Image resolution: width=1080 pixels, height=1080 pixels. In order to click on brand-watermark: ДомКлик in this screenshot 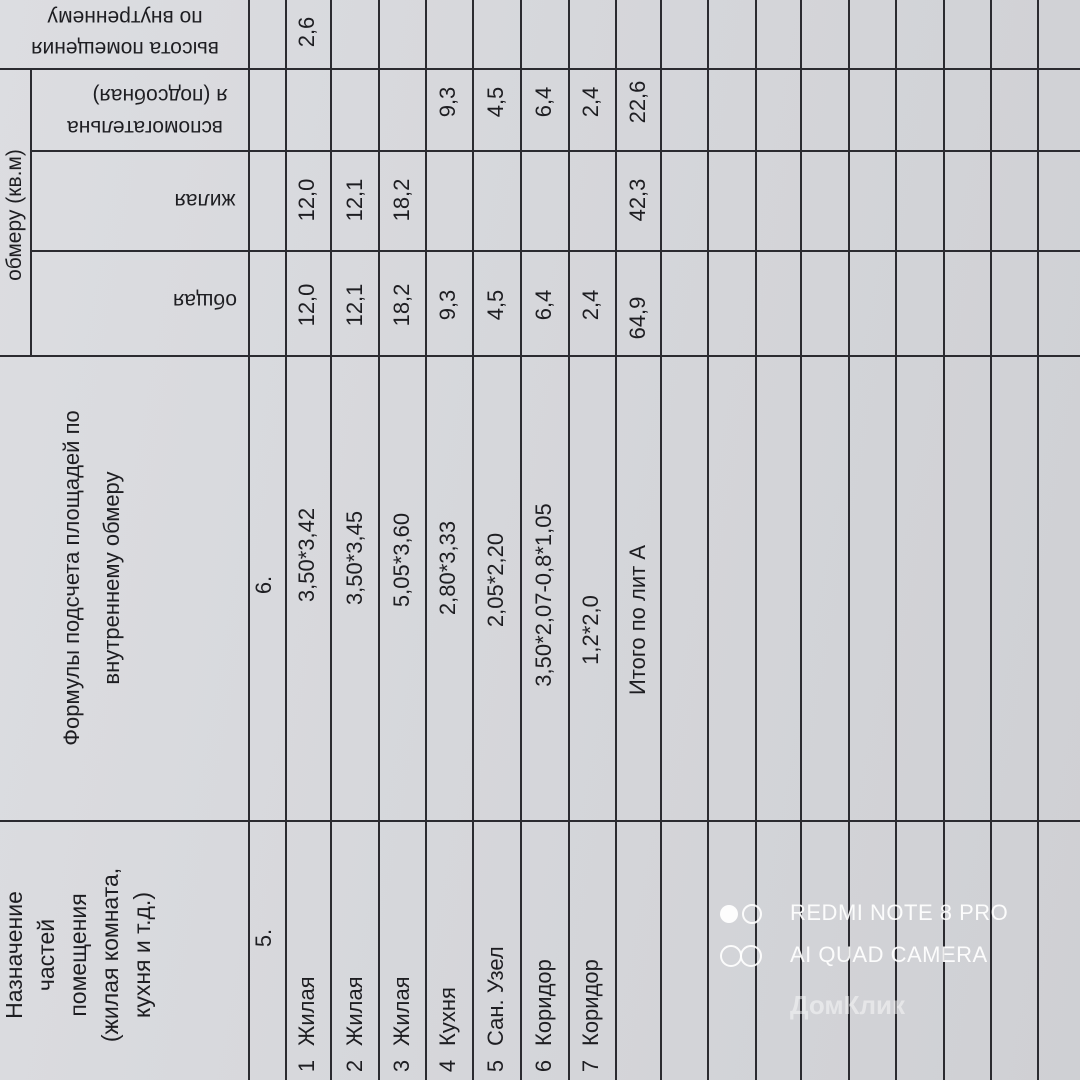, I will do `click(847, 1005)`.